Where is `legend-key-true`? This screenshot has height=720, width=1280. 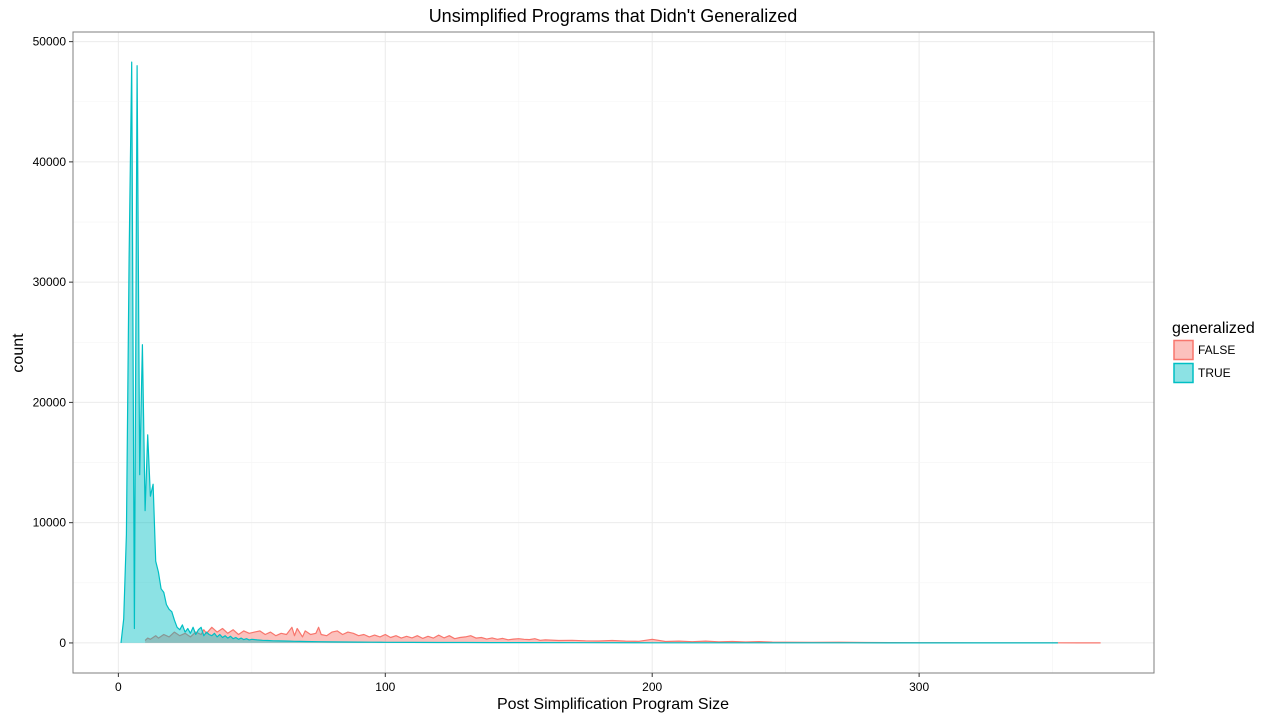
legend-key-true is located at coordinates (1183, 373).